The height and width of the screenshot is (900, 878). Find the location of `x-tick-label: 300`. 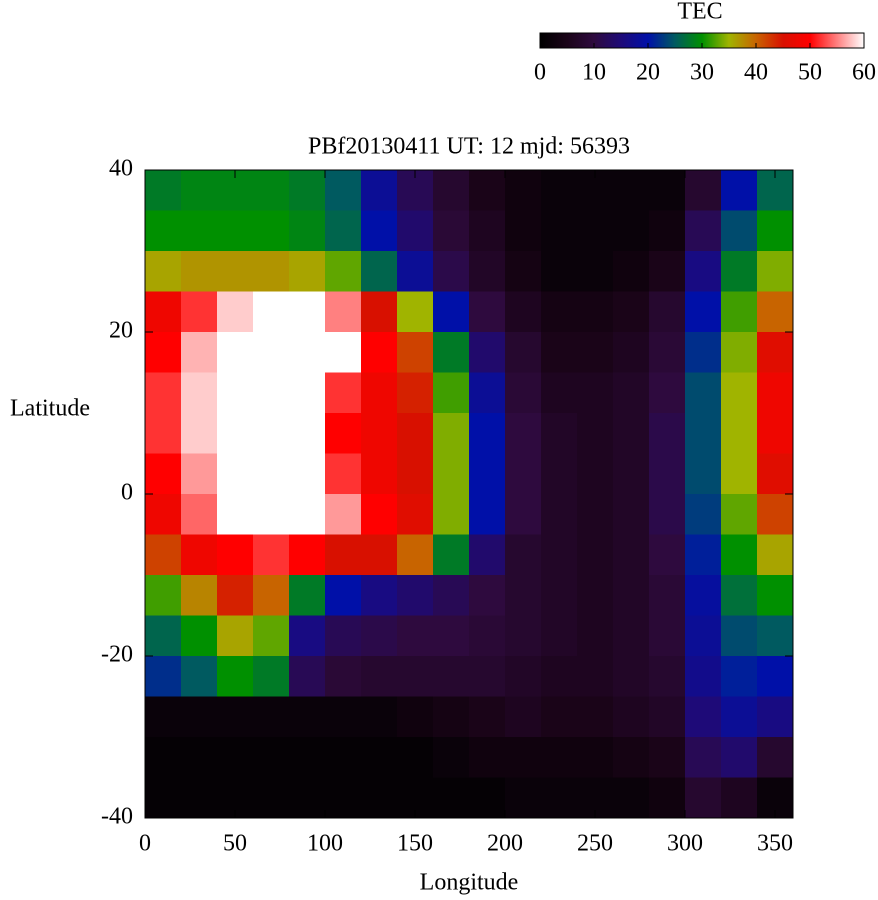

x-tick-label: 300 is located at coordinates (685, 844).